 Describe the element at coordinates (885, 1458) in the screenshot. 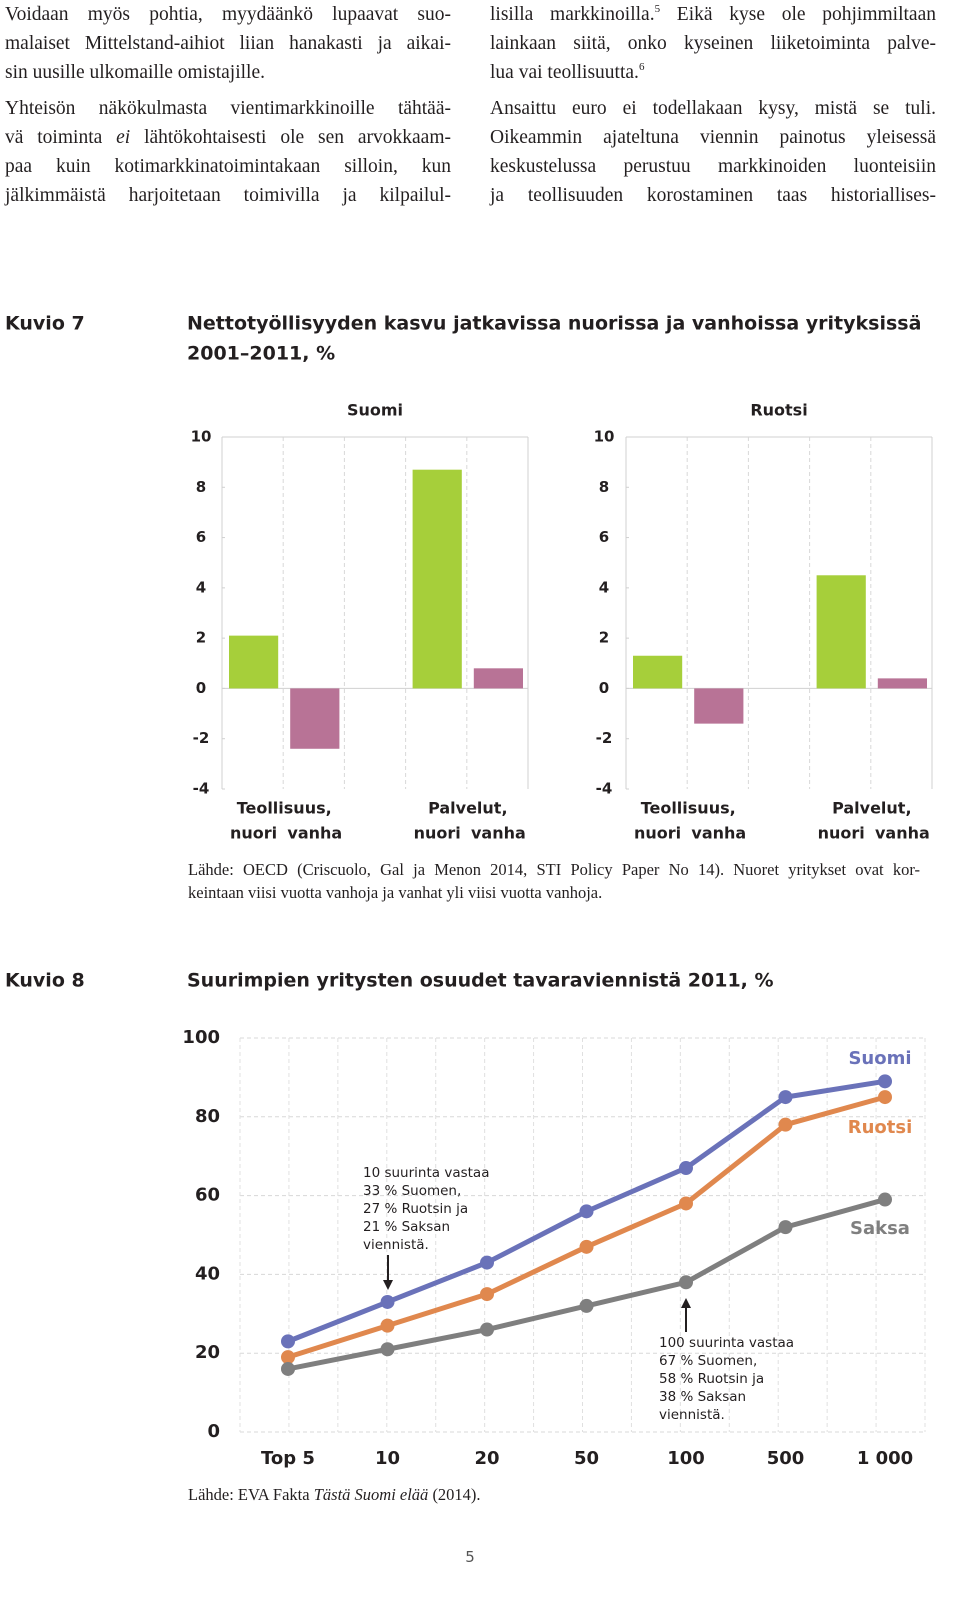

I see `x-tick-label: 1 000` at that location.